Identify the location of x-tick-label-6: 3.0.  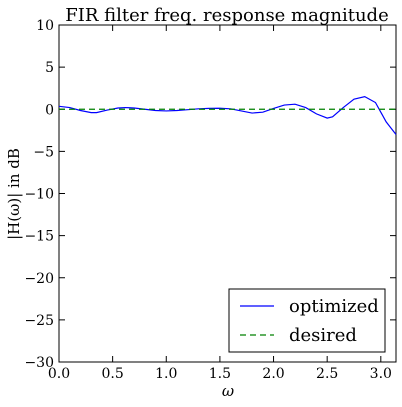
(381, 374).